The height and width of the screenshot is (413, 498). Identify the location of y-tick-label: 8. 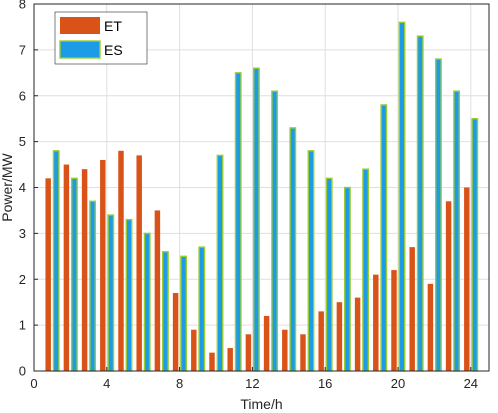
(22, 6).